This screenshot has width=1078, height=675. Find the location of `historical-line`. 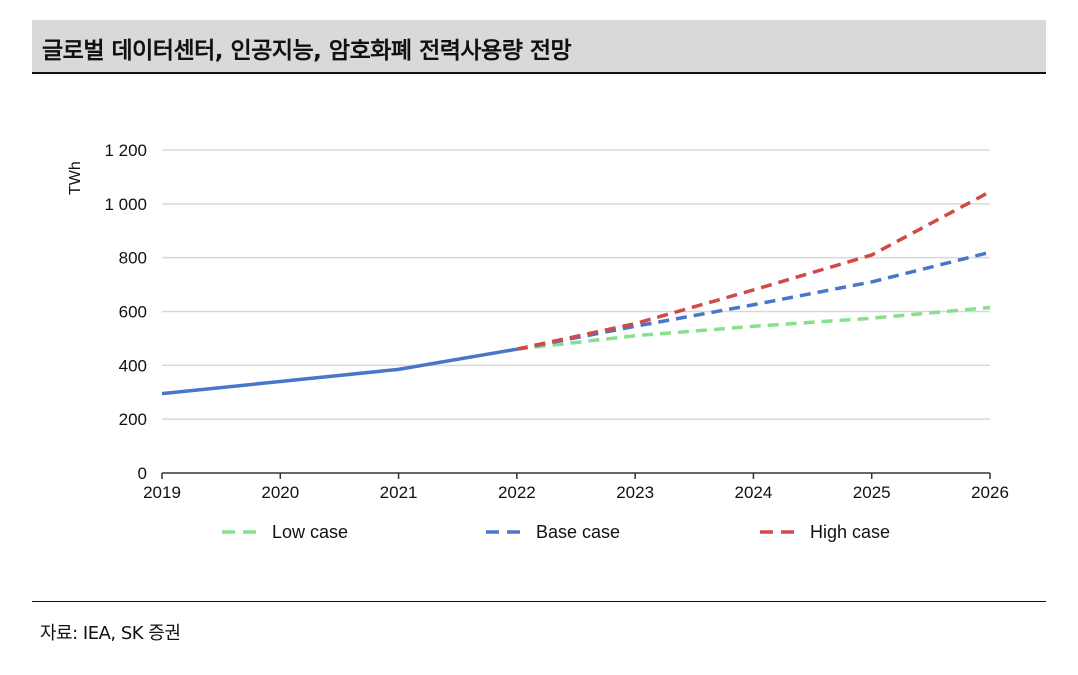

historical-line is located at coordinates (339, 371).